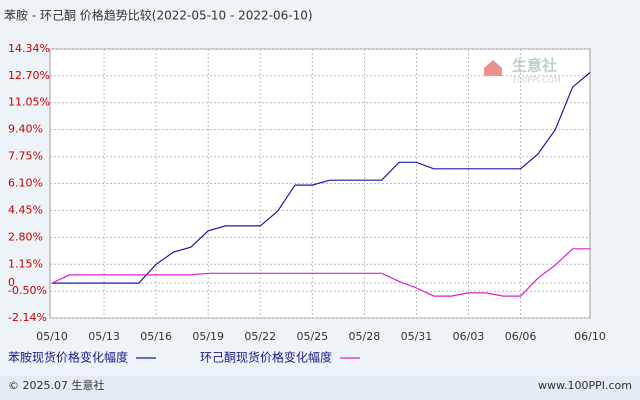  What do you see at coordinates (208, 336) in the screenshot?
I see `x-tick-label: 05/19` at bounding box center [208, 336].